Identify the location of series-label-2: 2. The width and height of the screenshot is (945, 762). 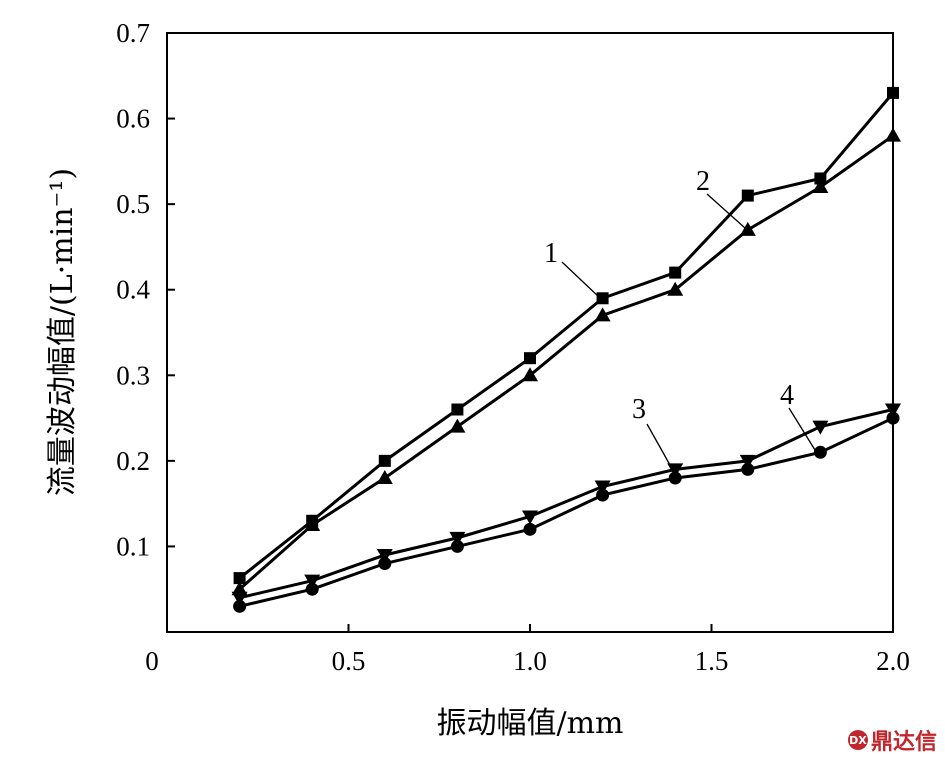
(703, 181).